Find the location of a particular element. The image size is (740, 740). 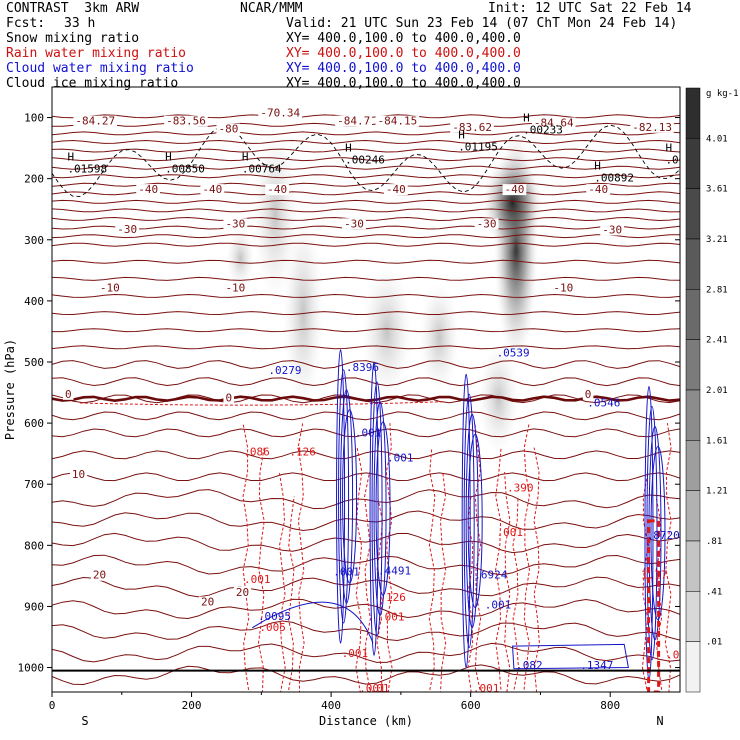

colorbar-label: 2.81 is located at coordinates (717, 290).